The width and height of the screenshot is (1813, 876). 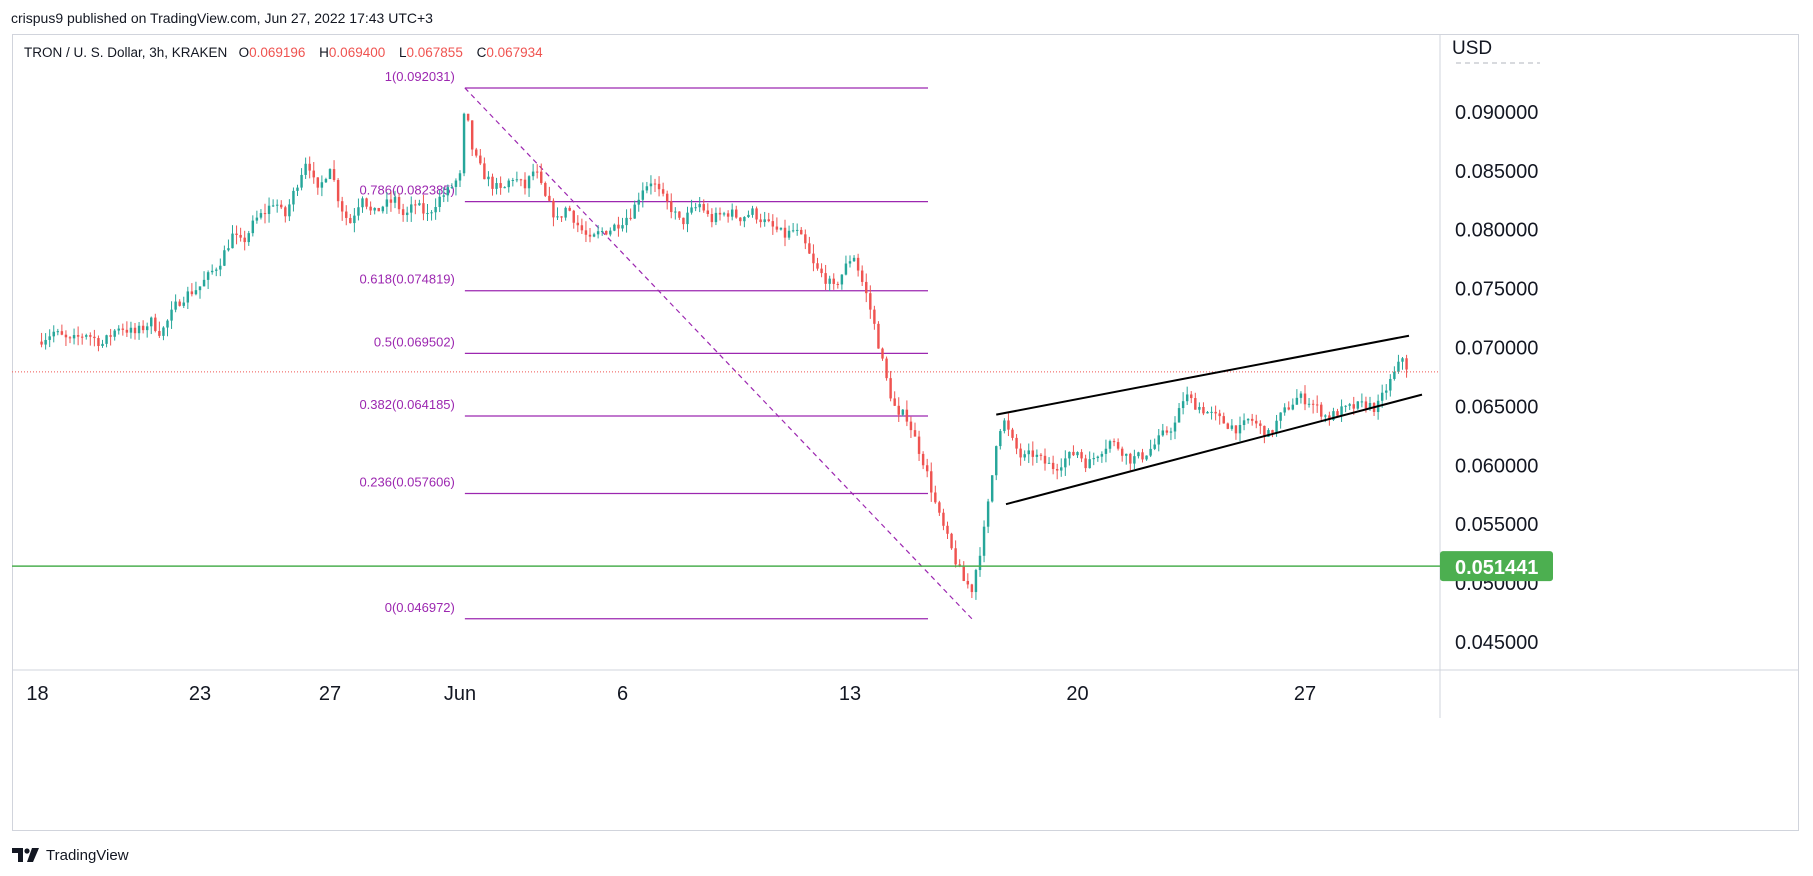 What do you see at coordinates (1496, 525) in the screenshot?
I see `y-tick-label: 0.055000` at bounding box center [1496, 525].